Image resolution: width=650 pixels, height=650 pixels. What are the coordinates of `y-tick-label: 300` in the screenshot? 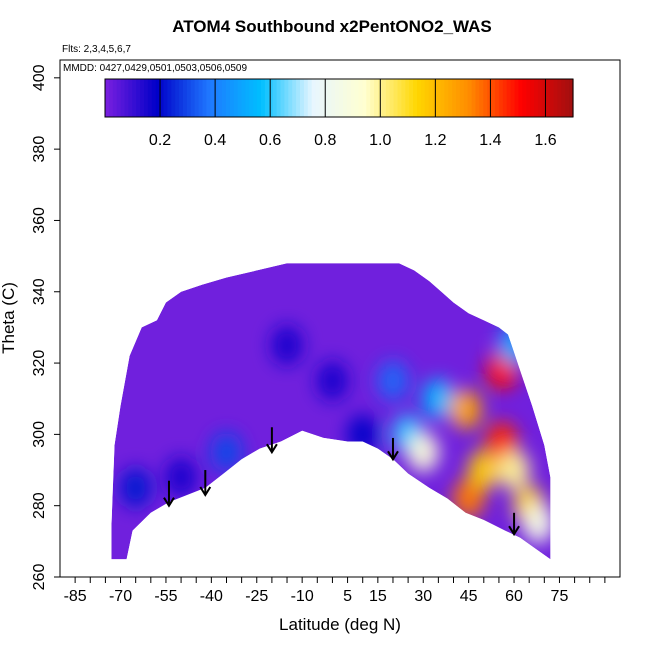 It's located at (39, 434).